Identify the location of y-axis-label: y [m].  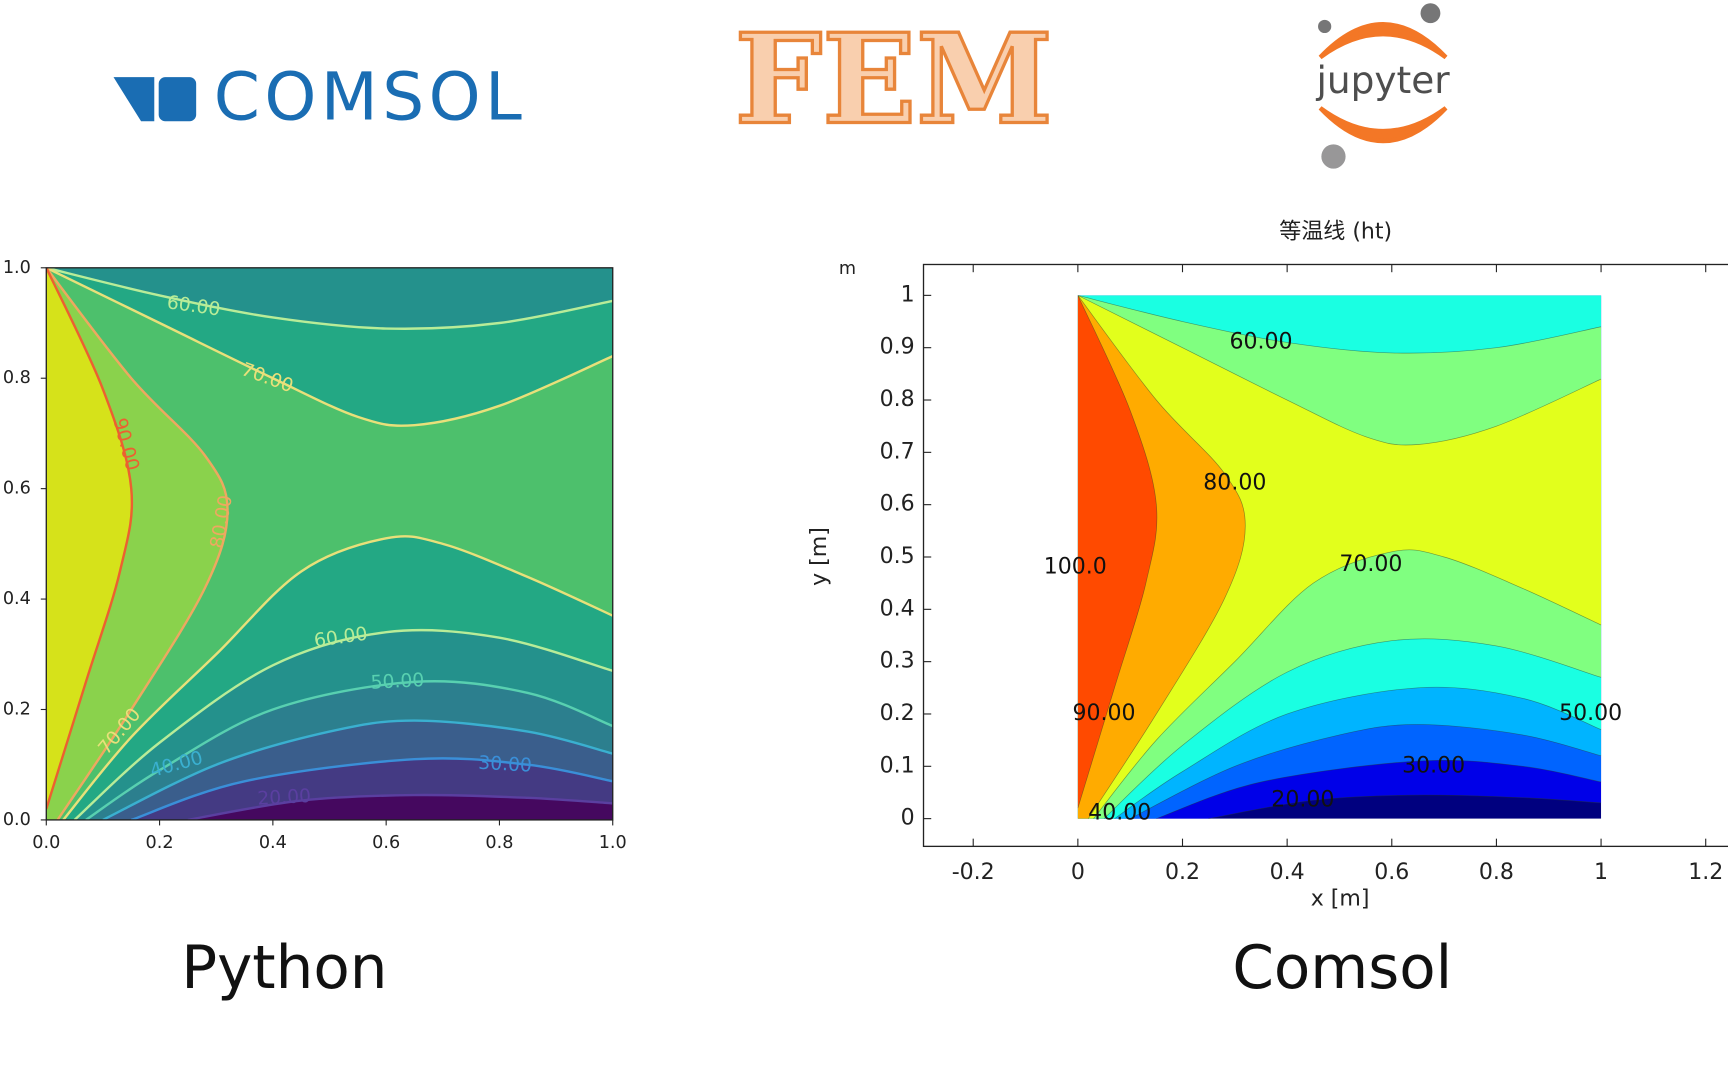
(819, 556).